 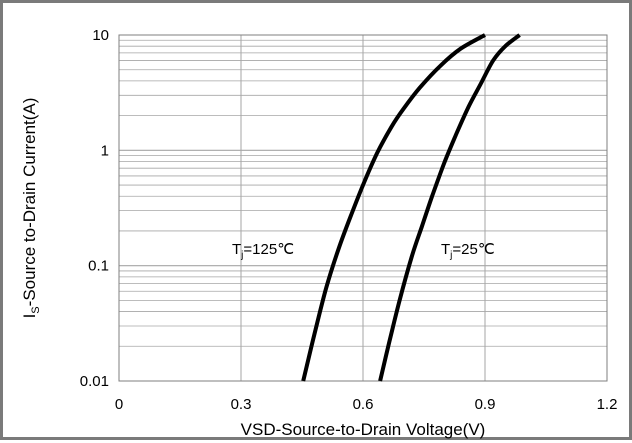 I want to click on x-tick-label: 0.6, so click(x=363, y=404).